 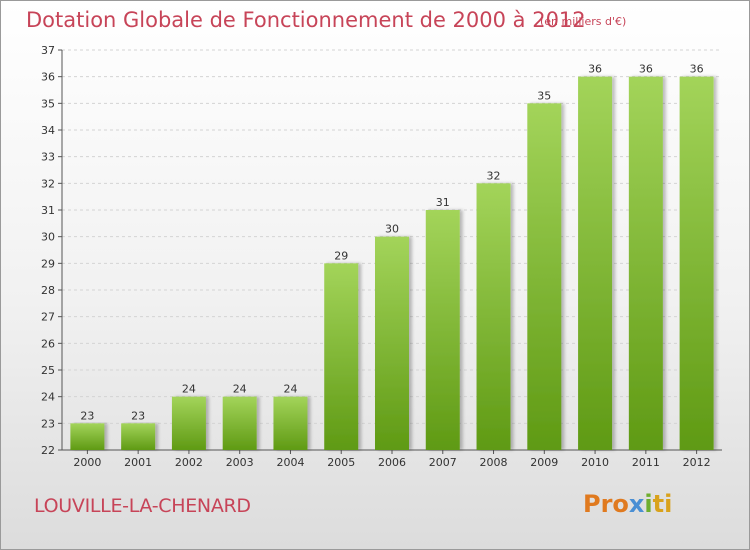 What do you see at coordinates (494, 462) in the screenshot?
I see `x-tick-label: 2008` at bounding box center [494, 462].